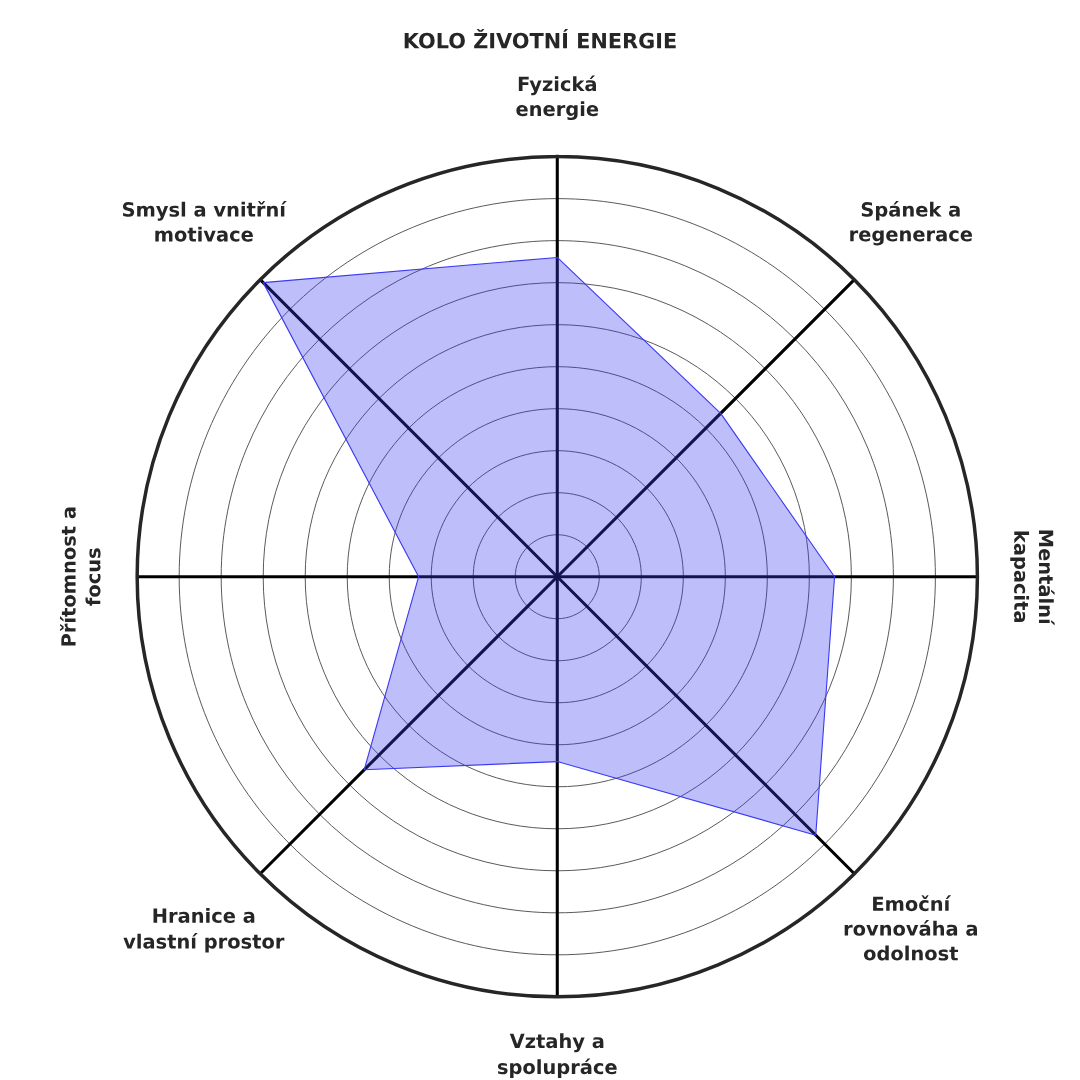  Describe the element at coordinates (1032, 578) in the screenshot. I see `spoke-label: Mentální kapacita` at that location.